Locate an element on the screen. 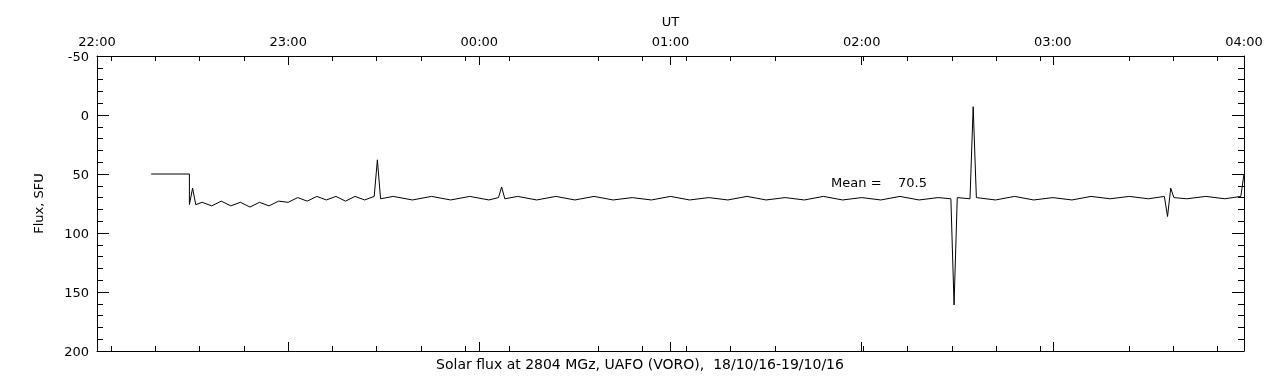 The image size is (1280, 384). x-tick-label: 22:00 is located at coordinates (97, 41).